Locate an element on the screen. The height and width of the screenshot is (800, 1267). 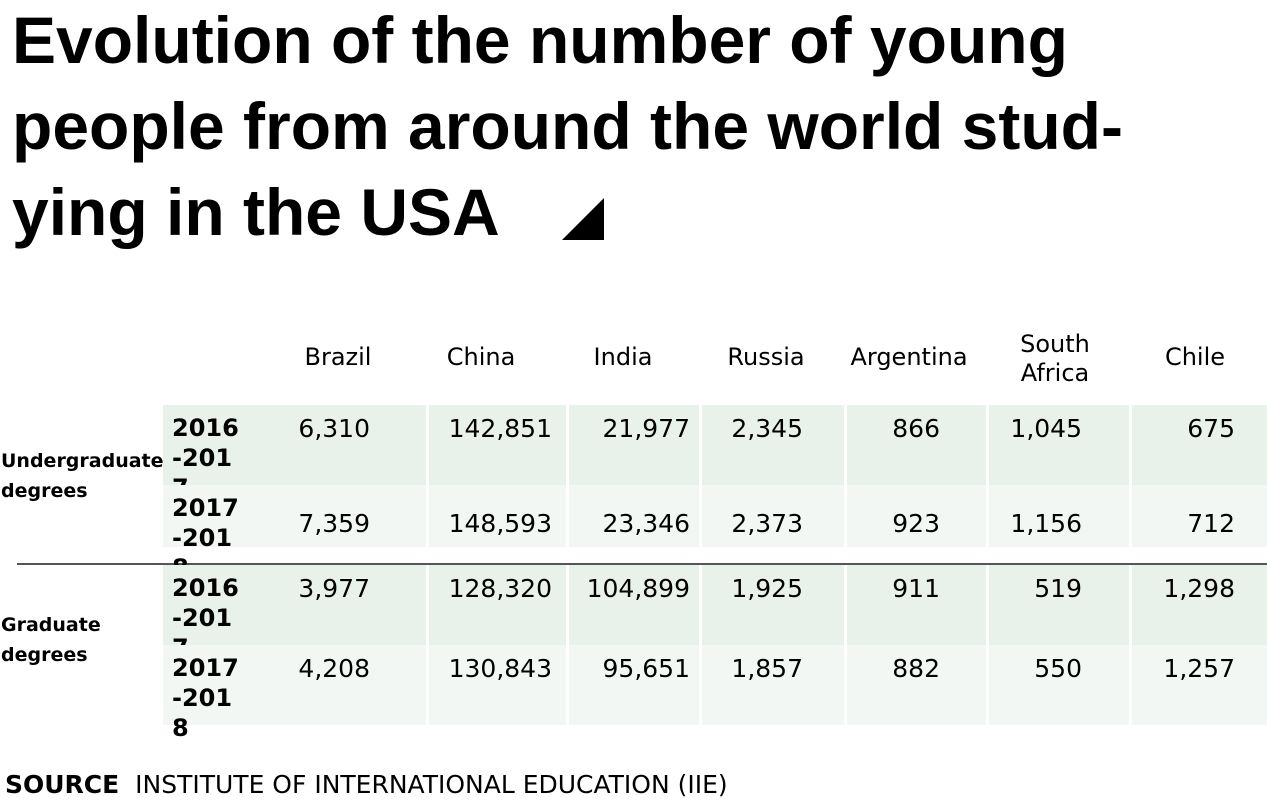
group-label: Graduate degrees is located at coordinates (51, 640).